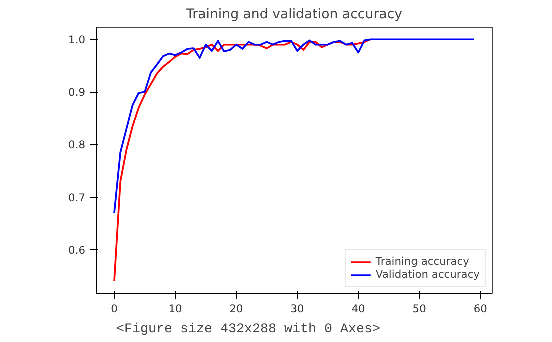  Describe the element at coordinates (481, 309) in the screenshot. I see `x-tick-label: 60` at that location.